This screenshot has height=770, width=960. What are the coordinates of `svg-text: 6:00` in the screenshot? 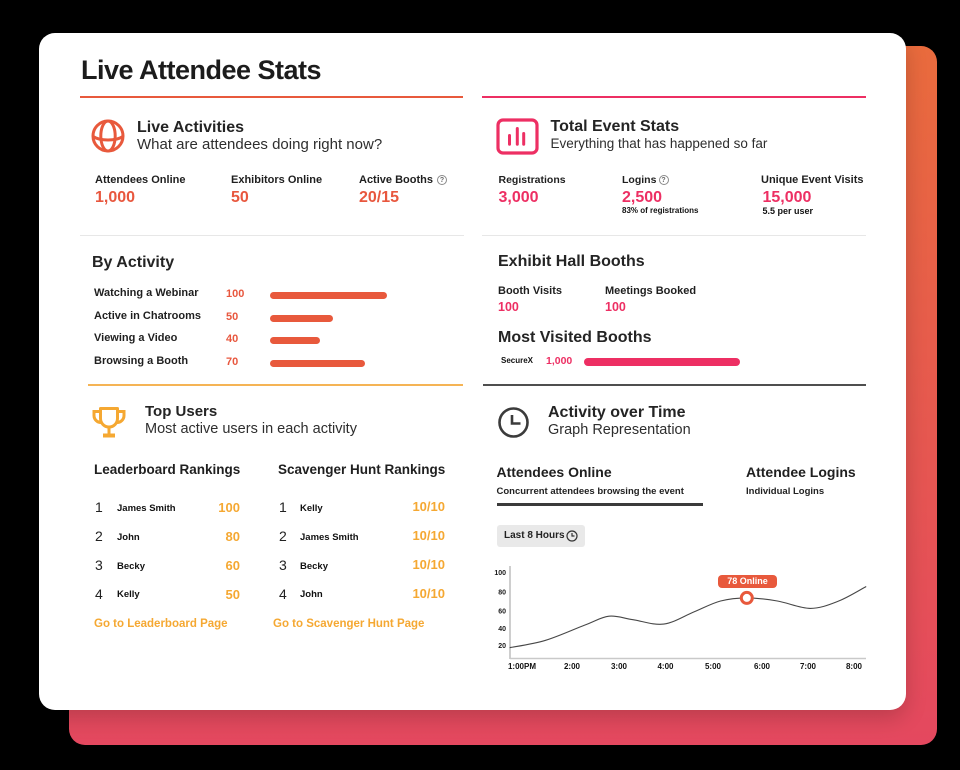 It's located at (762, 666).